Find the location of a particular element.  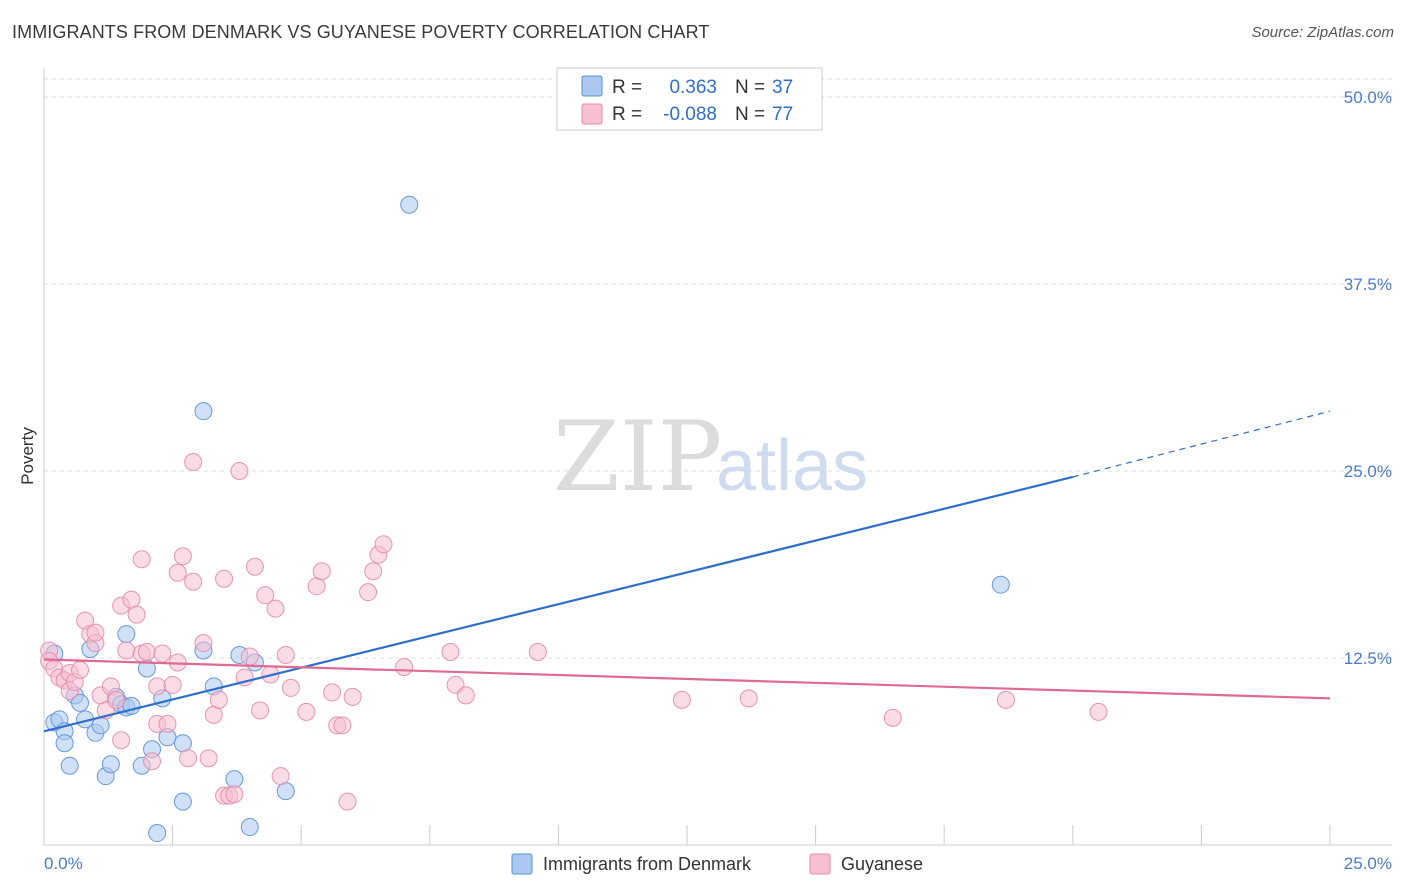

trend-line-pink is located at coordinates (687, 679).